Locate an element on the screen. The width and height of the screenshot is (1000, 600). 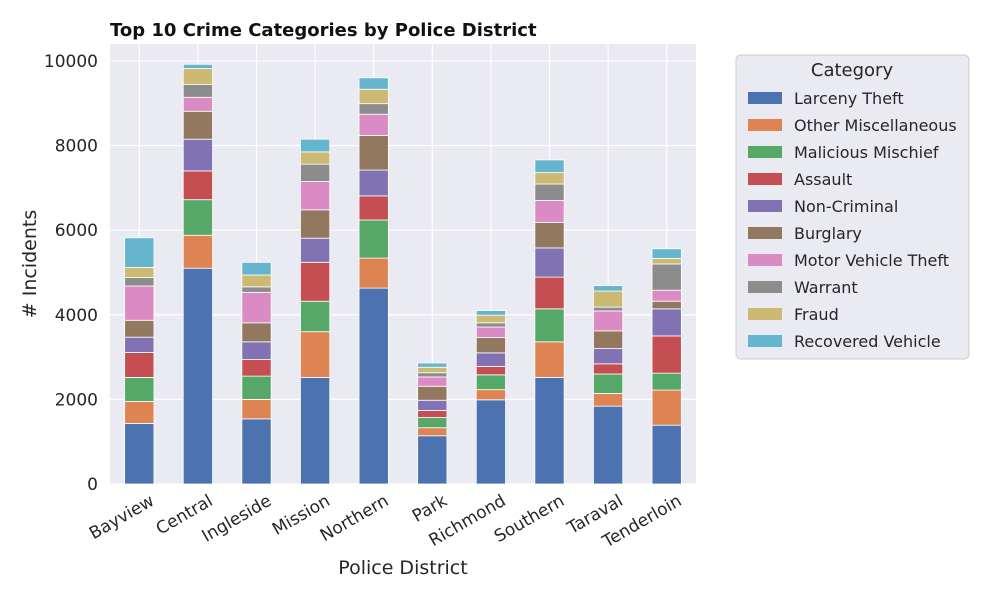
bar-stack-tenderloin is located at coordinates (666, 366).